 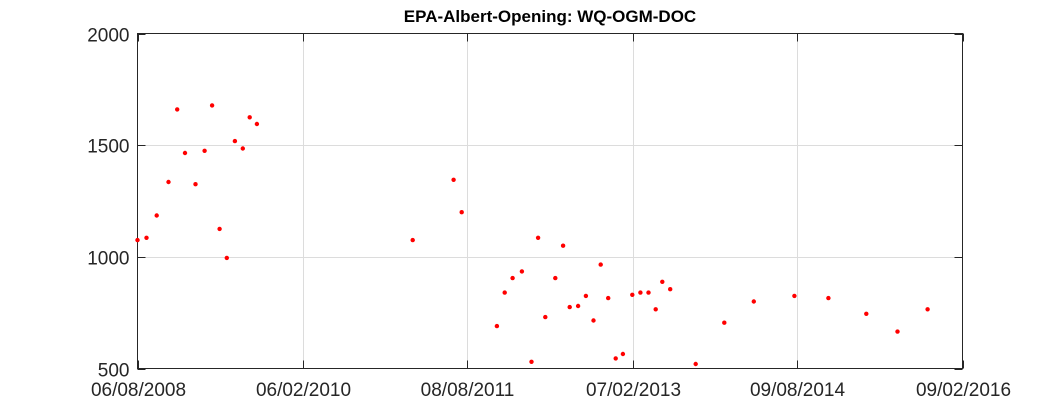 I want to click on x-tick-label: 08/08/2011, so click(x=468, y=390).